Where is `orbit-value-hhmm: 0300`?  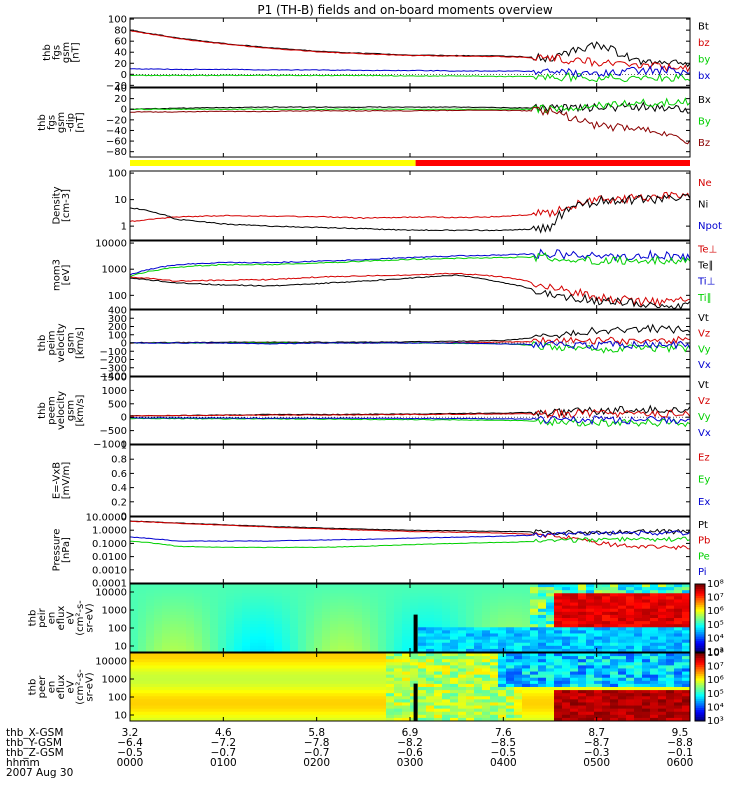
orbit-value-hhmm: 0300 is located at coordinates (410, 763).